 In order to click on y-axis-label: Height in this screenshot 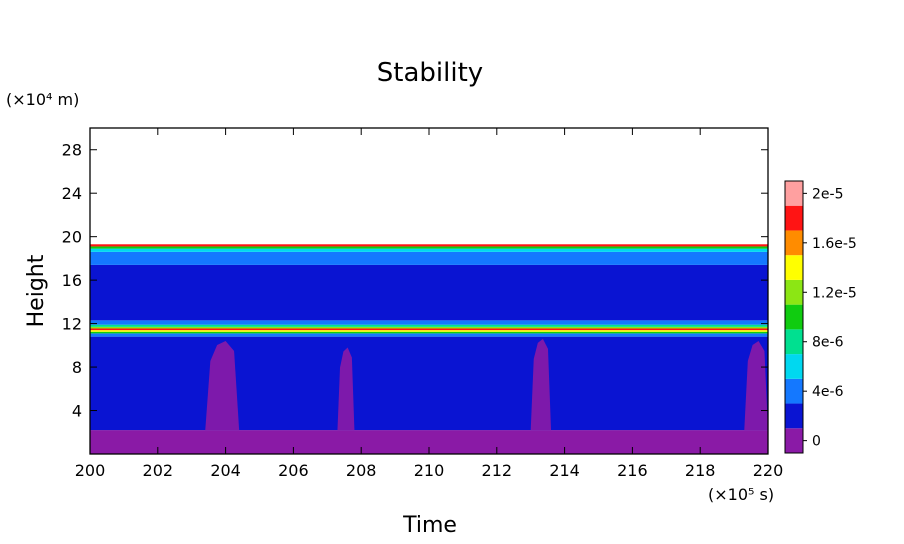, I will do `click(36, 290)`.